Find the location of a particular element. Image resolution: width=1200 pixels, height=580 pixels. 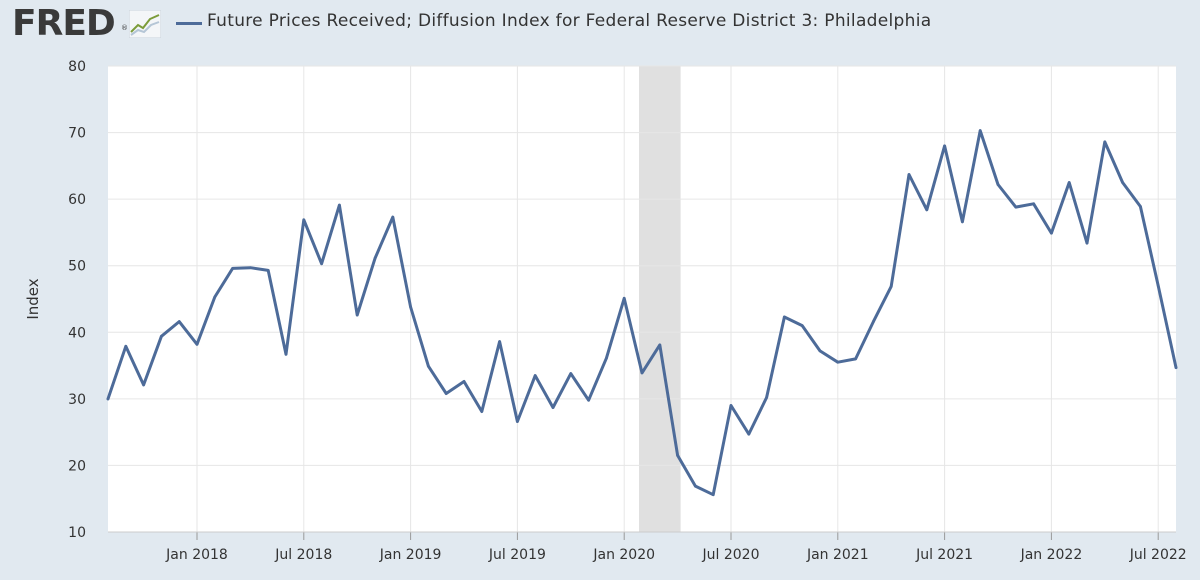

y-tick-label: 60 is located at coordinates (77, 200).